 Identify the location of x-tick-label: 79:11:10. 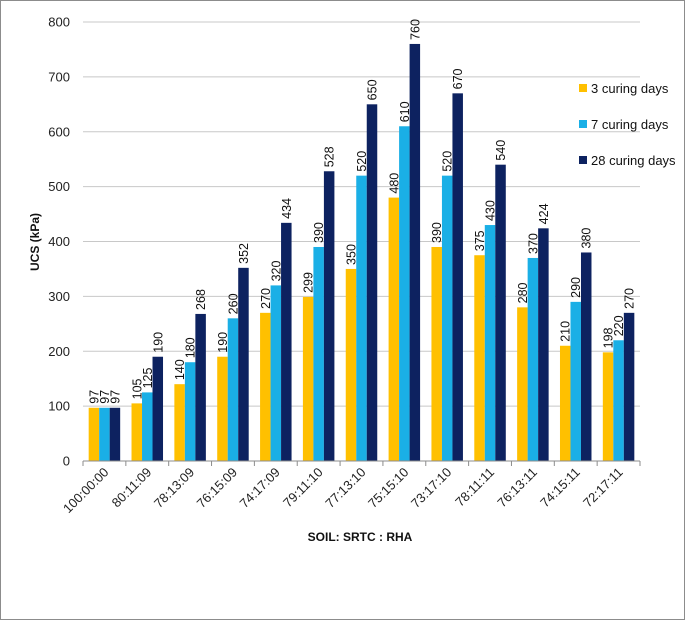
(303, 488).